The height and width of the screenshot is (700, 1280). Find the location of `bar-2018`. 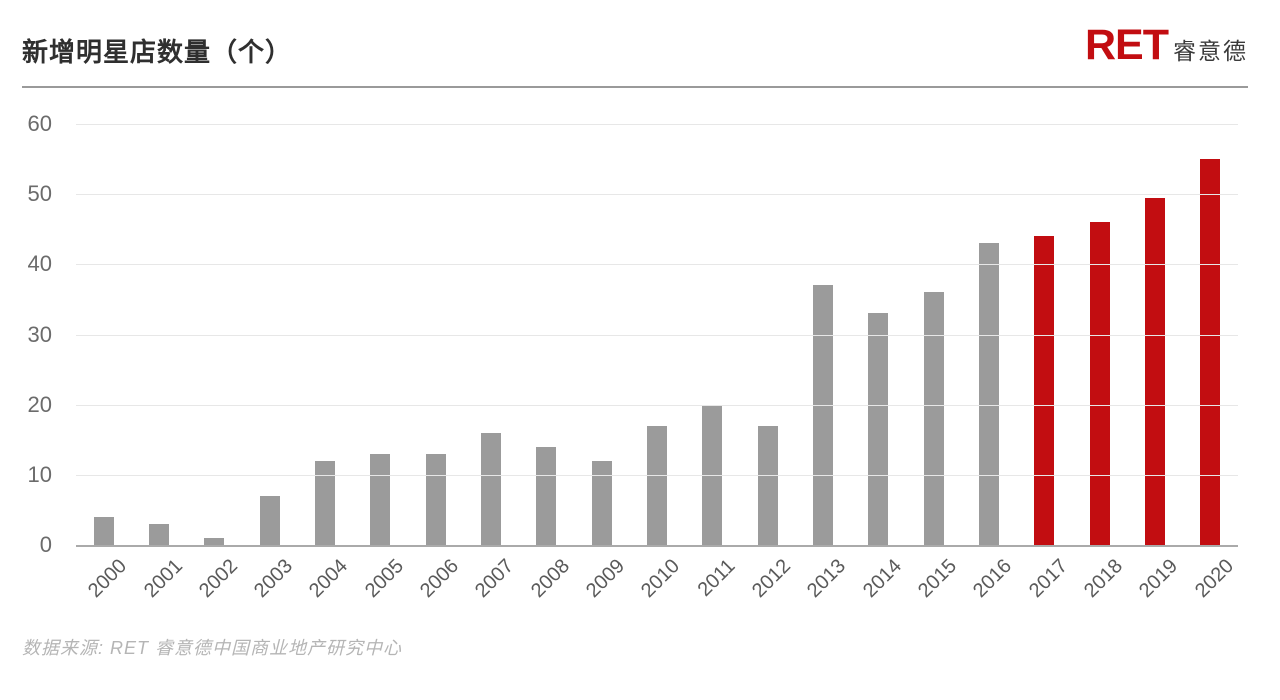

bar-2018 is located at coordinates (1099, 383).